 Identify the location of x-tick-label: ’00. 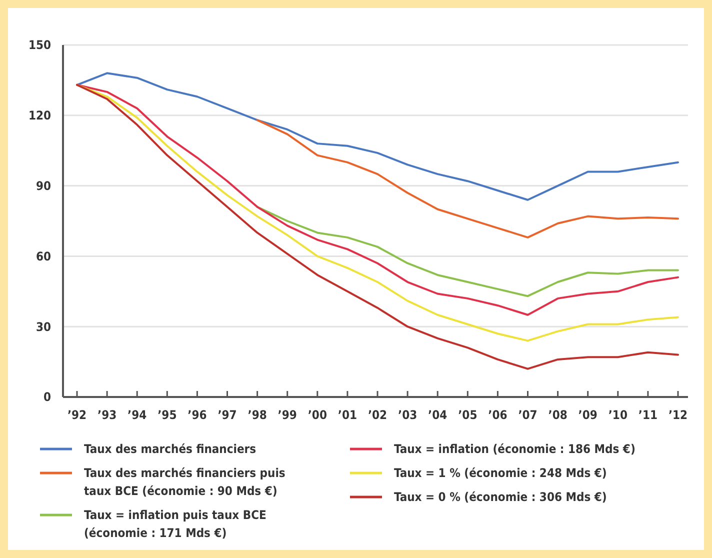
(317, 415).